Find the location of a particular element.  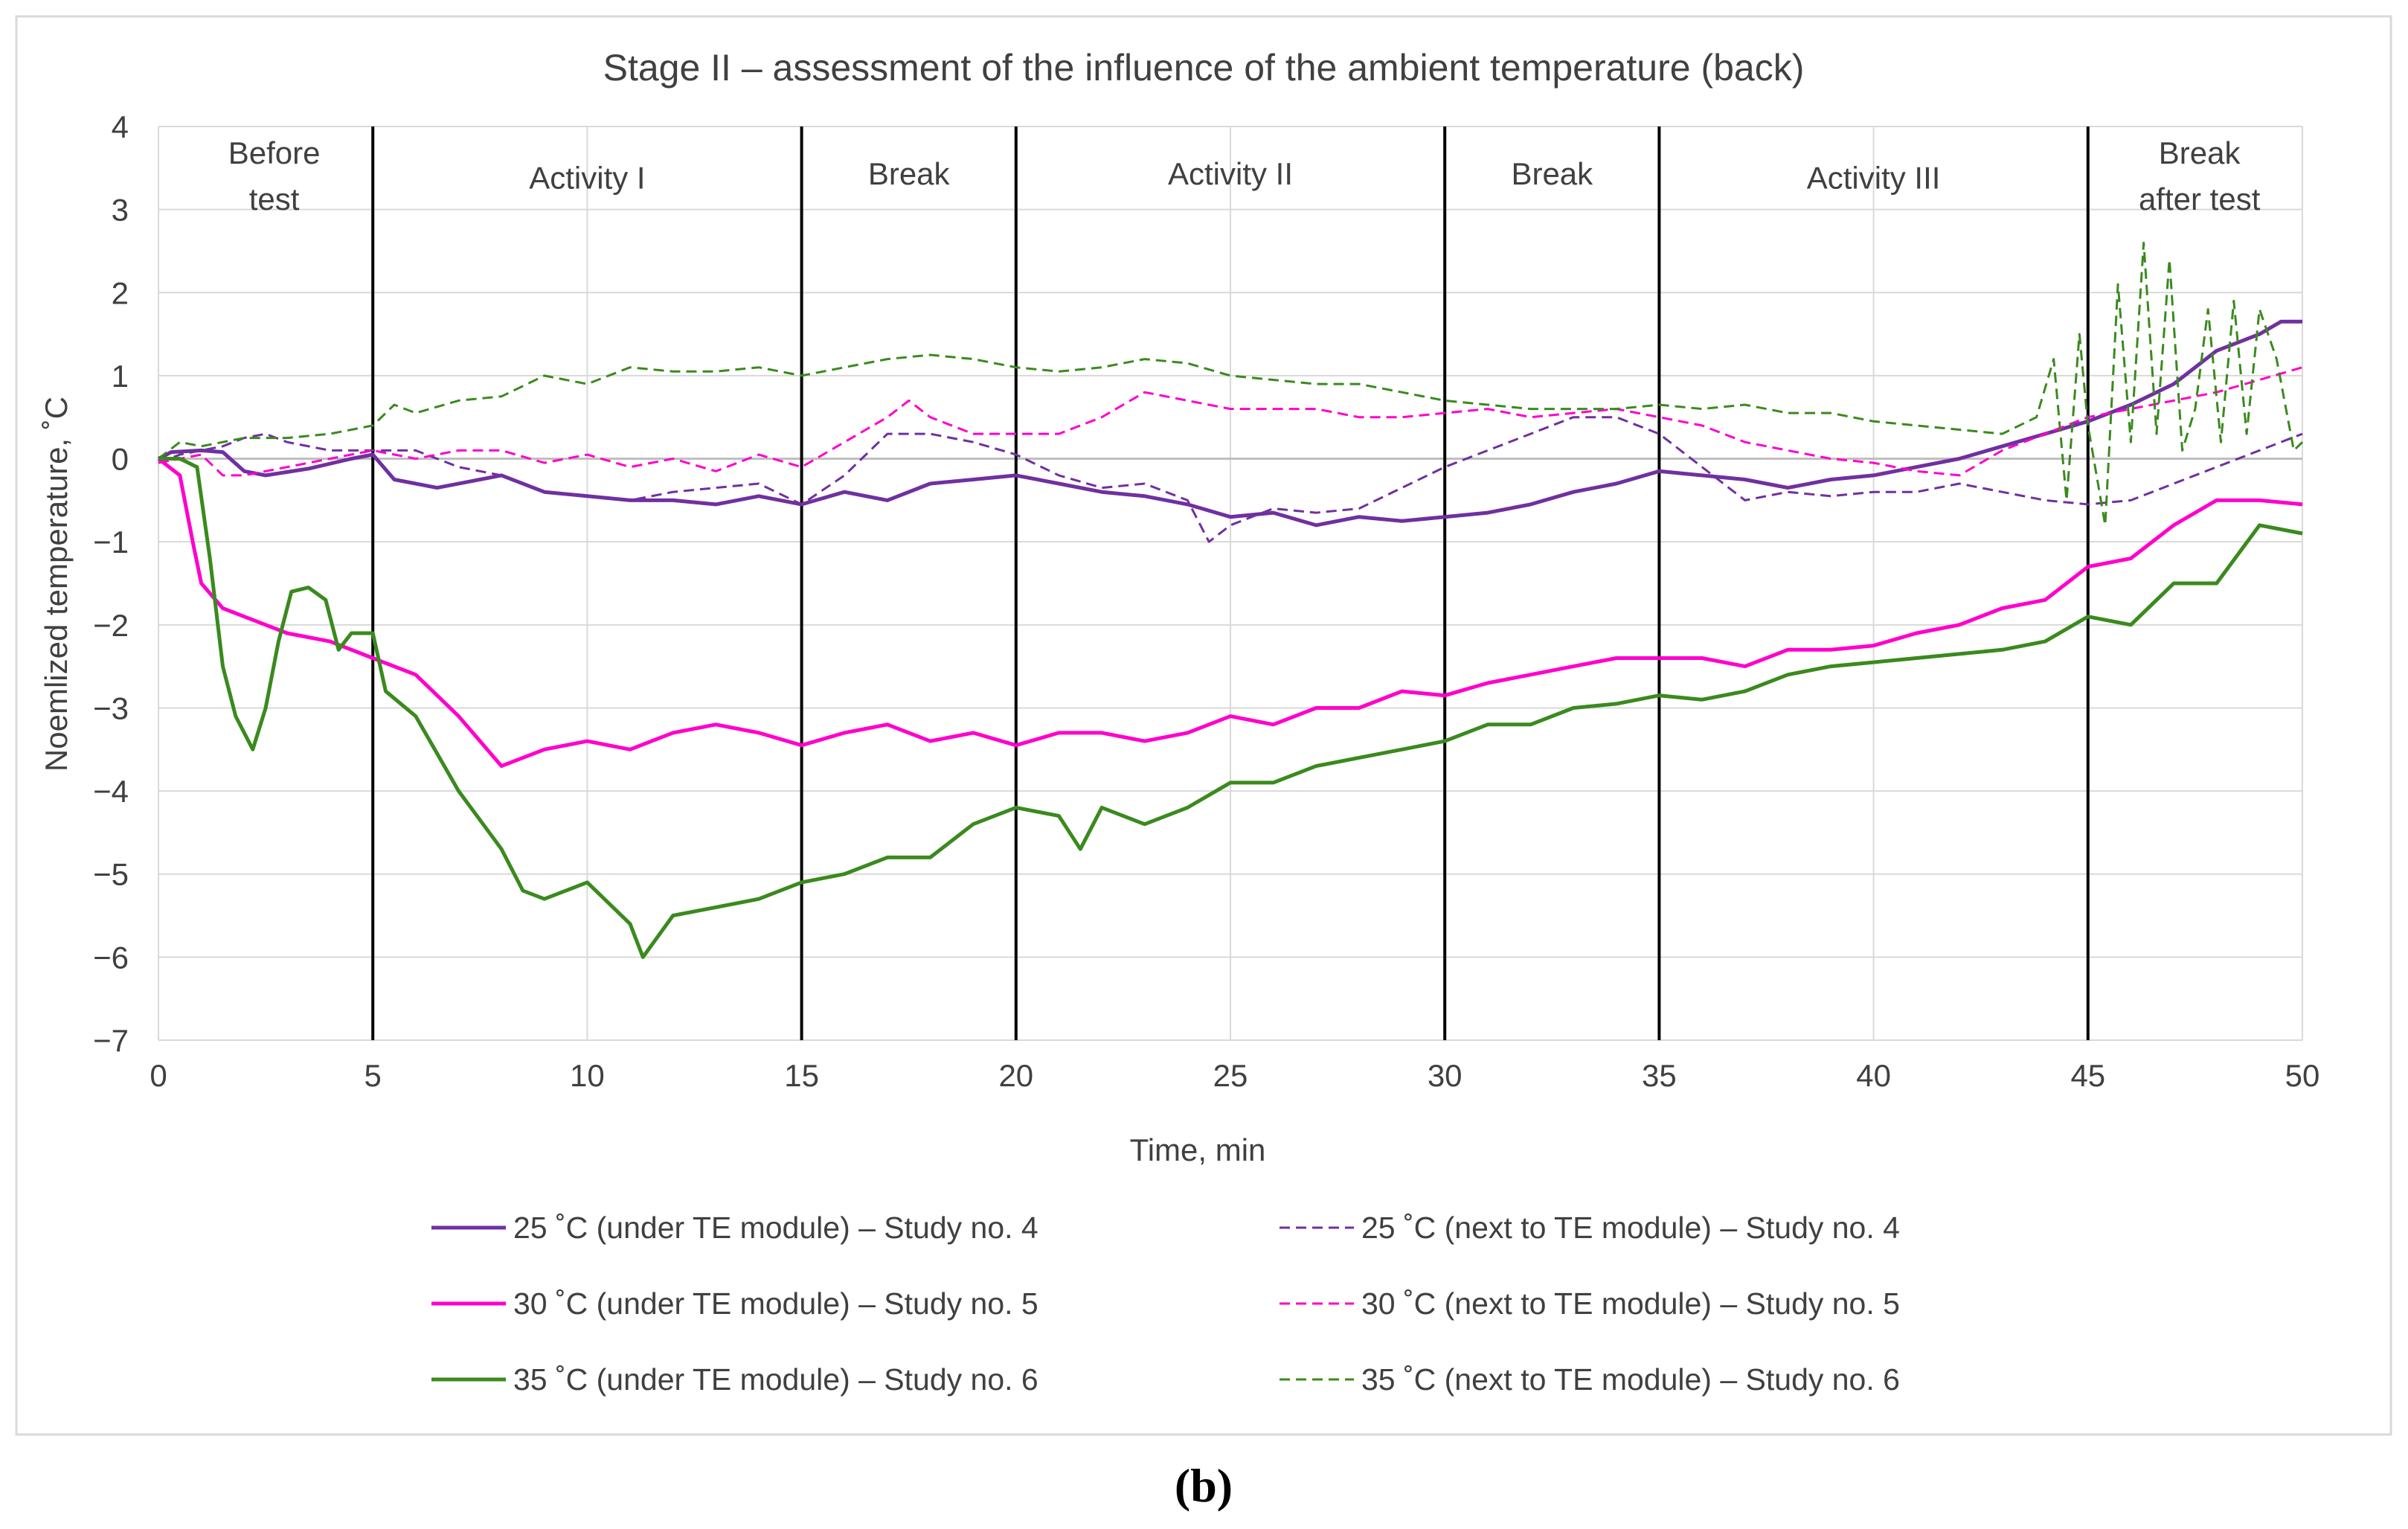

legend-label: 35 ˚C (next to TE module) – Study no. 6 is located at coordinates (1631, 1379).